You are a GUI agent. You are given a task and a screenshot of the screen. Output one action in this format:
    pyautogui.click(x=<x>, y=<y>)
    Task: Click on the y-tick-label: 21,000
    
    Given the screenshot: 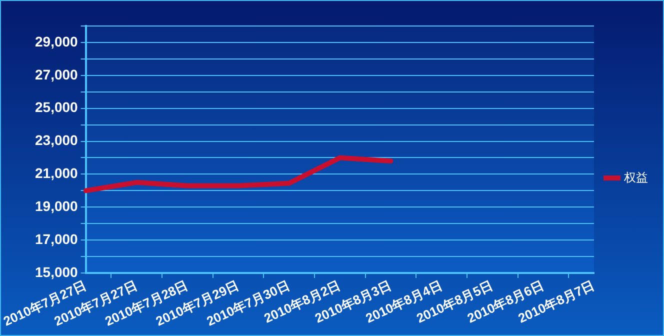 What is the action you would take?
    pyautogui.click(x=56, y=173)
    